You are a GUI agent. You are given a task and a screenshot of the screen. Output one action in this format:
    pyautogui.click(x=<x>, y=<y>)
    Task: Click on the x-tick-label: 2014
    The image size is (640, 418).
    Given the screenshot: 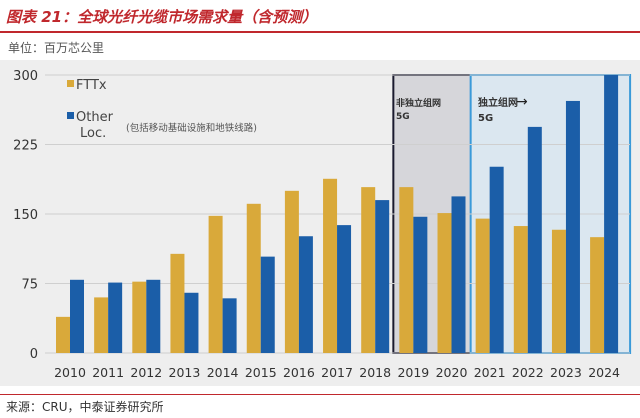 What is the action you would take?
    pyautogui.click(x=223, y=372)
    